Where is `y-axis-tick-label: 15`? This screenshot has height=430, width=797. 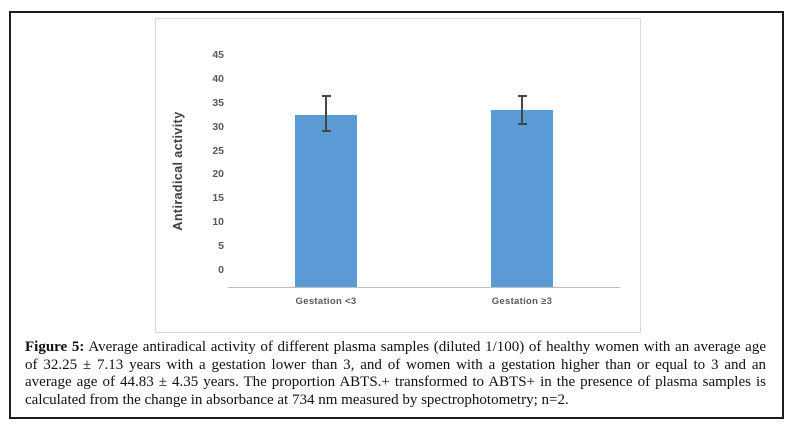
y-axis-tick-label: 15 is located at coordinates (218, 198).